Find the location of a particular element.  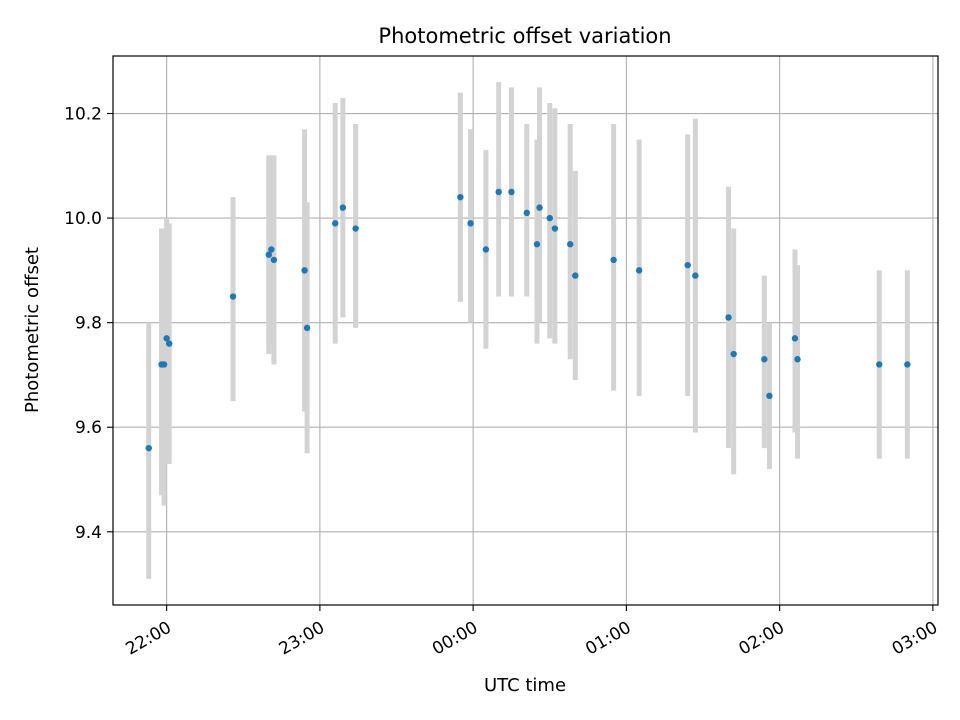

y-tick-label: 10.0 is located at coordinates (83, 219).